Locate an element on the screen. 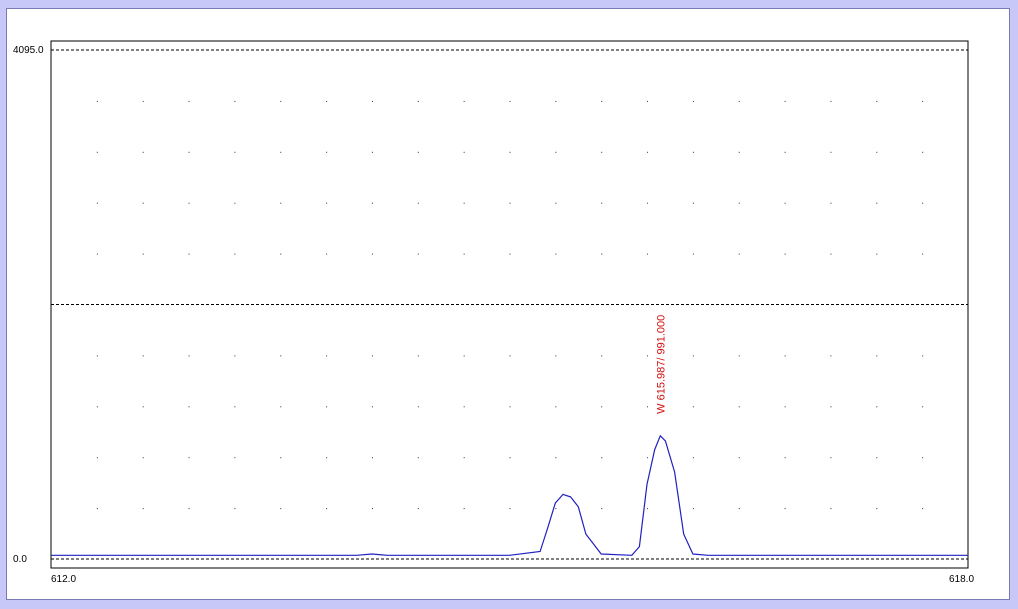  peak-annotation-0: W 615.987/ 991.000 is located at coordinates (661, 364).